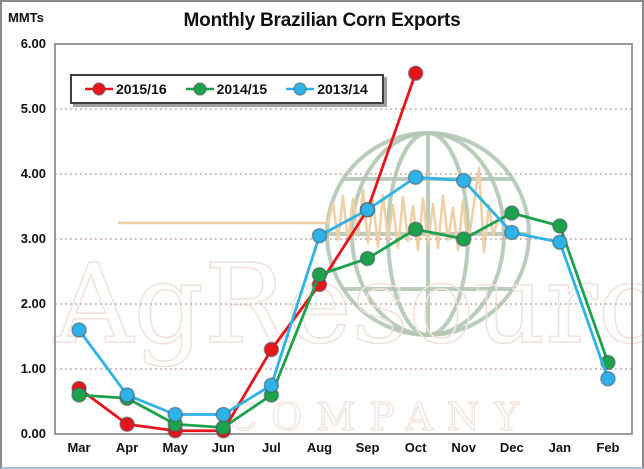 The width and height of the screenshot is (644, 469). What do you see at coordinates (463, 447) in the screenshot?
I see `x-axis-label-Nov: Nov` at bounding box center [463, 447].